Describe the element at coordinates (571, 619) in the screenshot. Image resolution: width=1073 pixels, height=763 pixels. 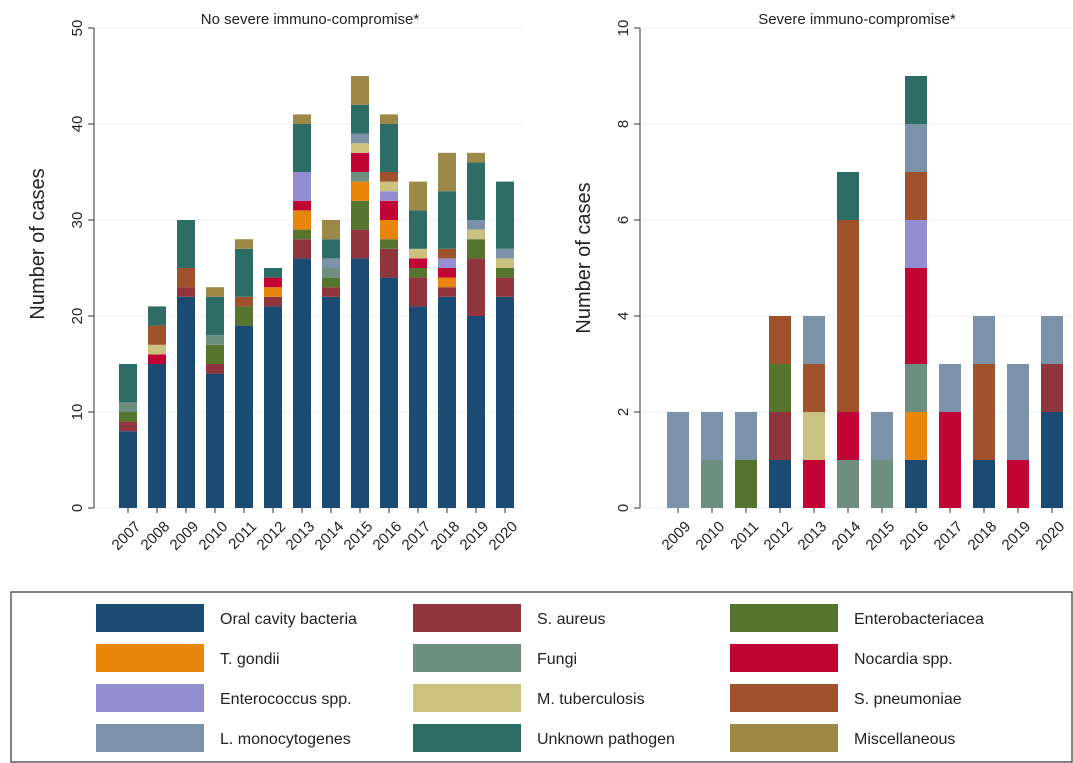
I see `legend-label: S. aureus` at that location.